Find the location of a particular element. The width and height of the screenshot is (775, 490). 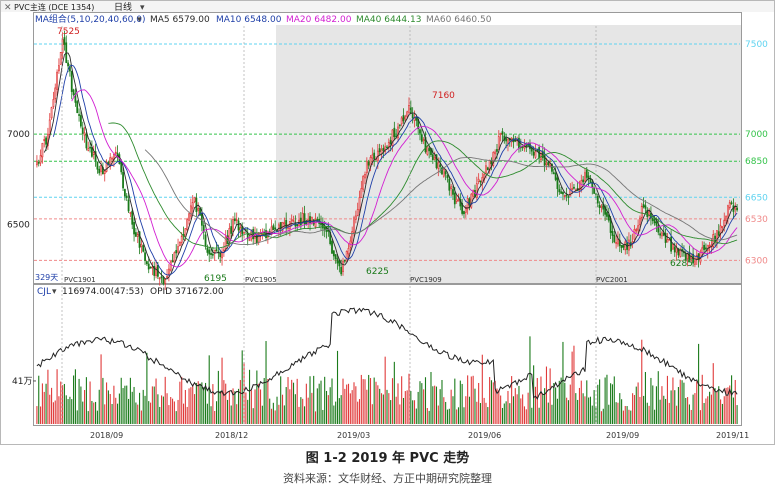

open-interest-value: OPID 371672.00 is located at coordinates (187, 292).